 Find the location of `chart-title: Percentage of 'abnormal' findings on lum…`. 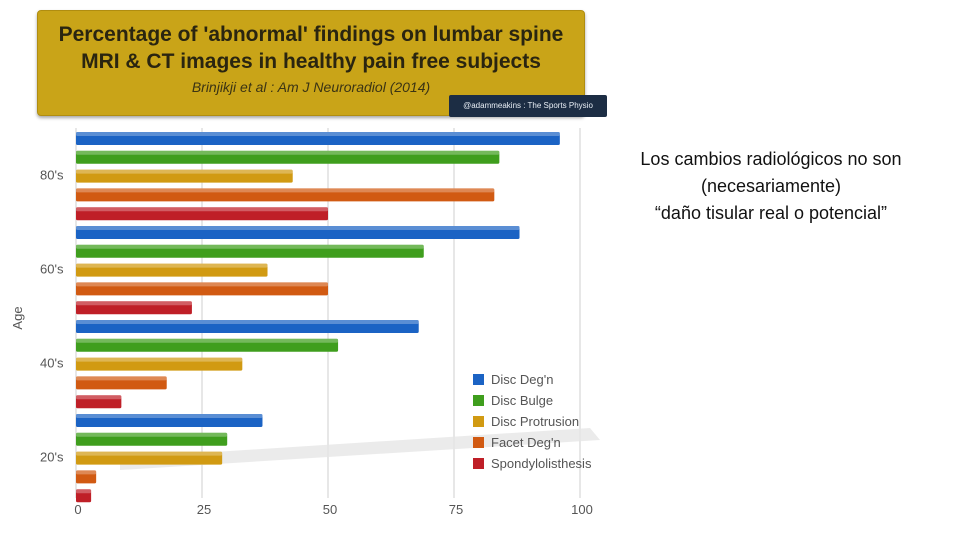

chart-title: Percentage of 'abnormal' findings on lum… is located at coordinates (311, 48).